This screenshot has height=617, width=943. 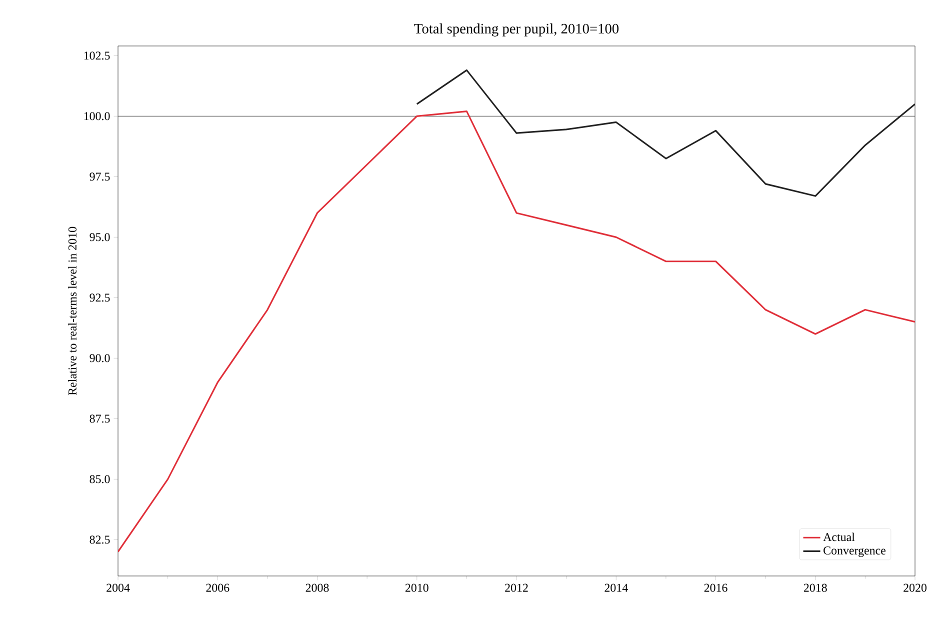 I want to click on y-tick-label: 92.5, so click(x=100, y=298).